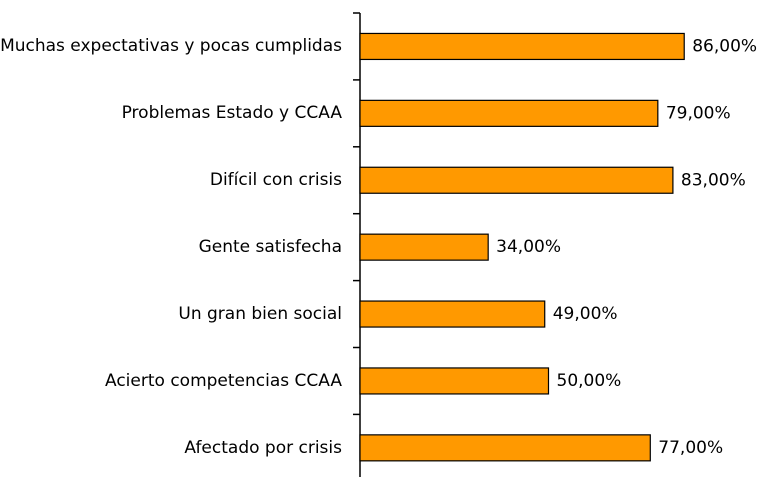  Describe the element at coordinates (698, 113) in the screenshot. I see `value-label: 79,00%` at that location.